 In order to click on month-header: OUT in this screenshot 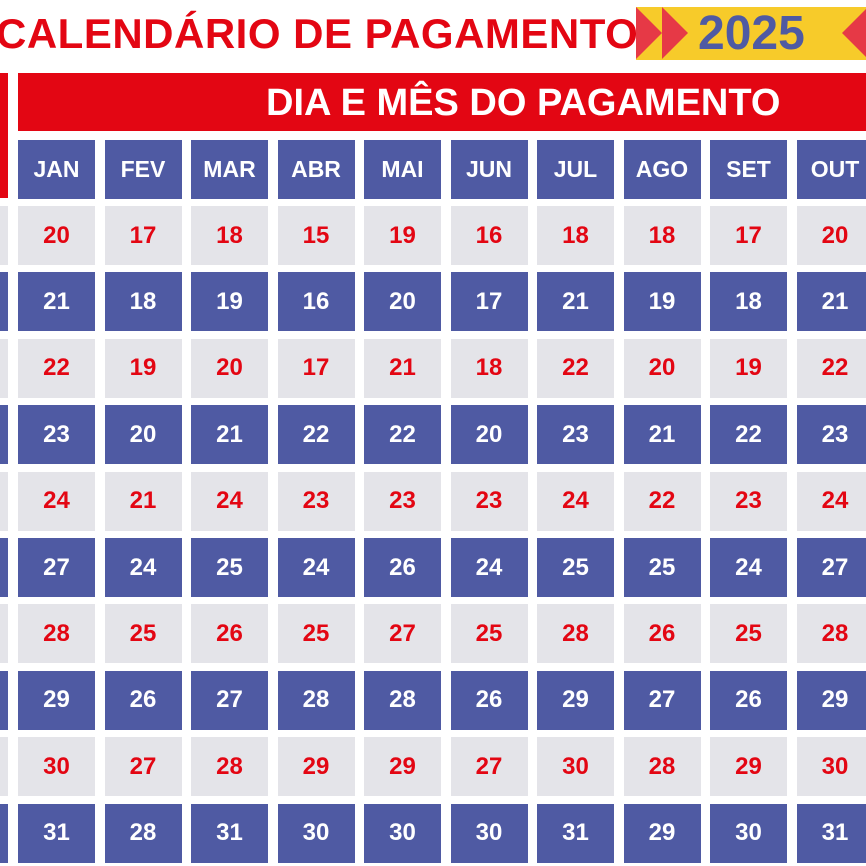, I will do `click(831, 169)`.